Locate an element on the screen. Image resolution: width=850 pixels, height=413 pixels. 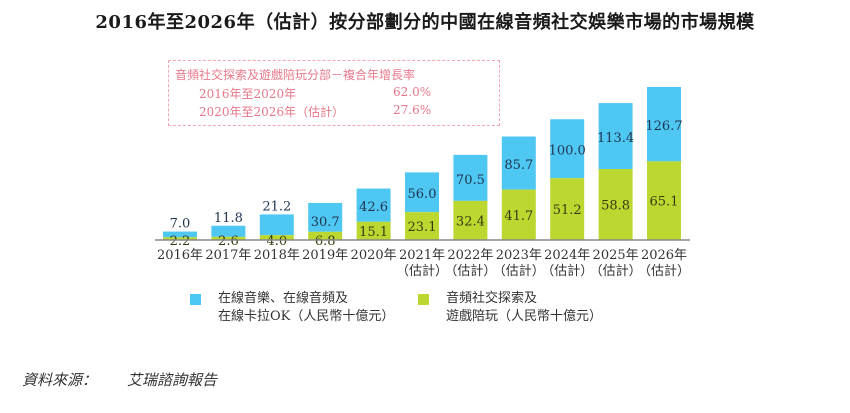
legend-label: 在線音樂、在線音頻及 is located at coordinates (283, 298).